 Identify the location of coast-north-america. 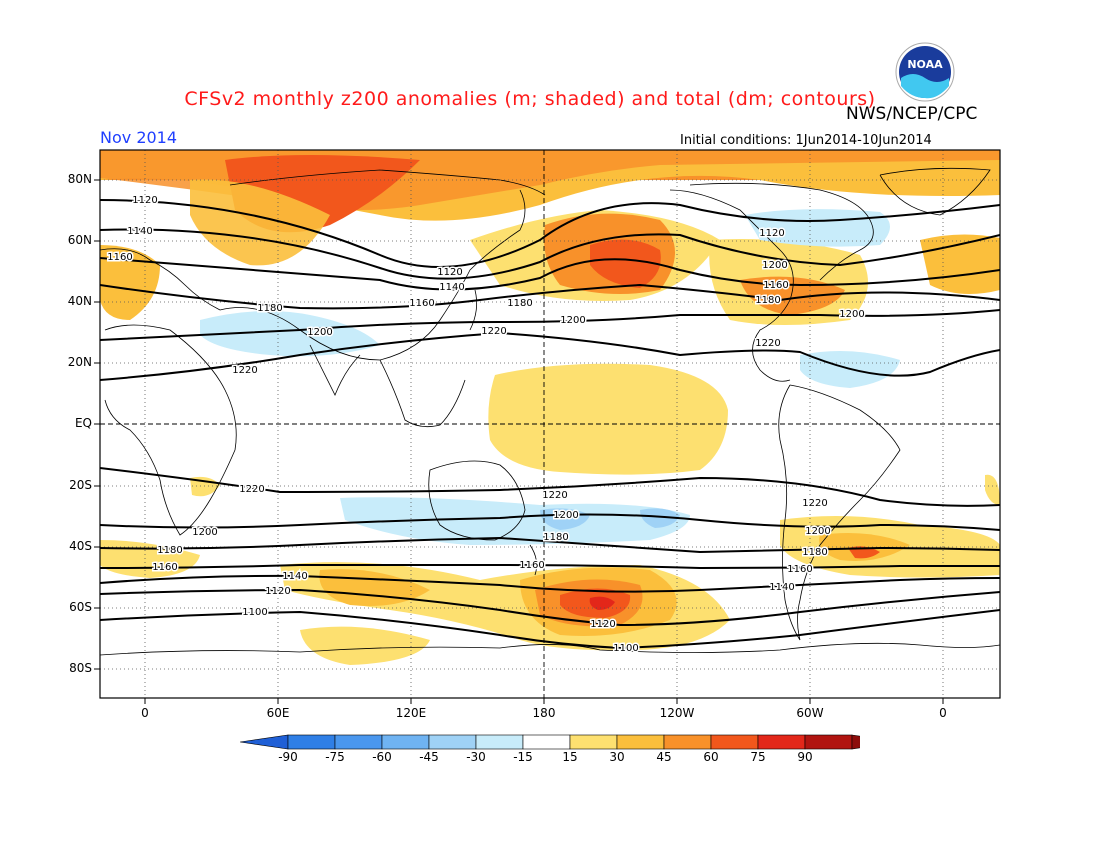
(731, 285).